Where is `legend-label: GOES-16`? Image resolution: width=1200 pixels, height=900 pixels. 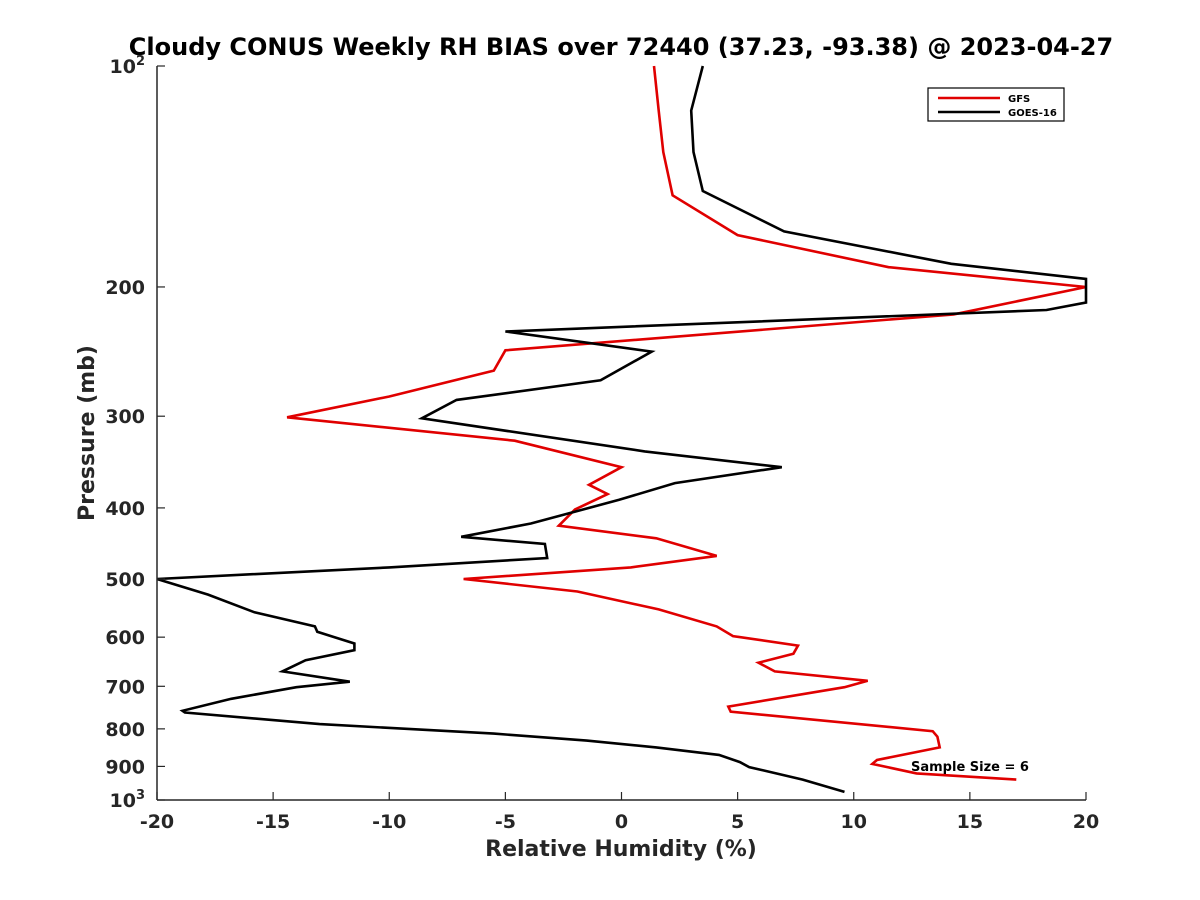 legend-label: GOES-16 is located at coordinates (1032, 113).